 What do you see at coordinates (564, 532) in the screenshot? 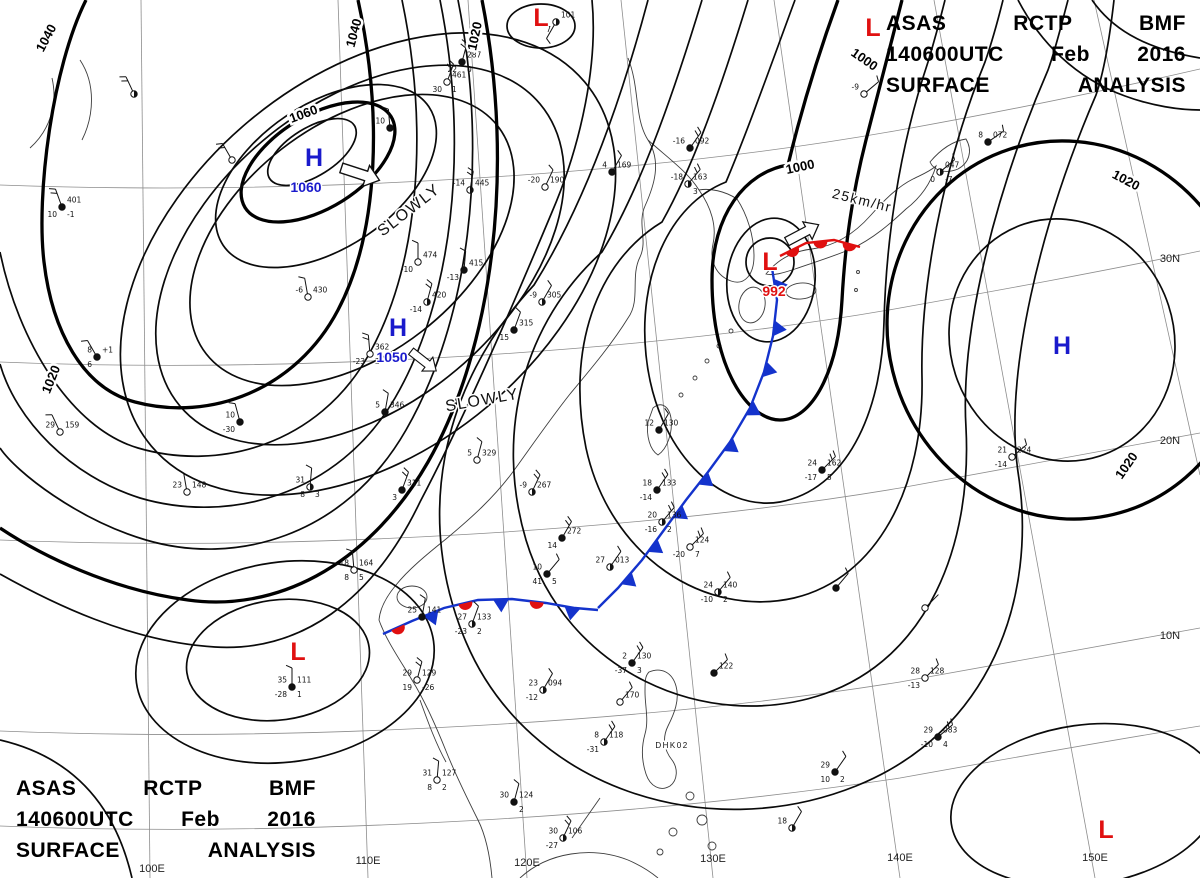
I see `station-plot: 272 14` at bounding box center [564, 532].